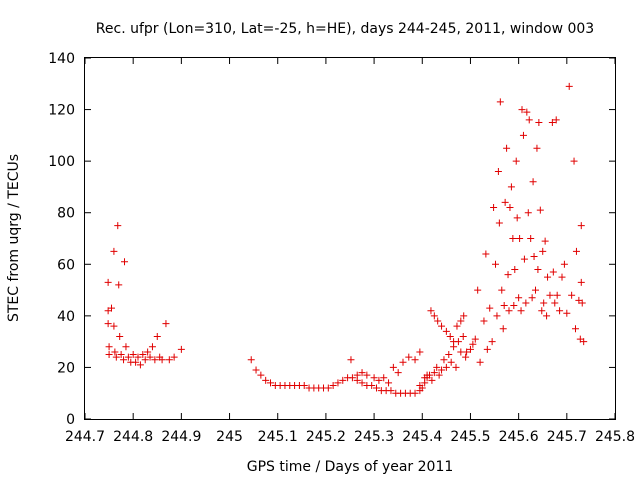 Image resolution: width=640 pixels, height=480 pixels. I want to click on x-tick-label: 245.2, so click(326, 437).